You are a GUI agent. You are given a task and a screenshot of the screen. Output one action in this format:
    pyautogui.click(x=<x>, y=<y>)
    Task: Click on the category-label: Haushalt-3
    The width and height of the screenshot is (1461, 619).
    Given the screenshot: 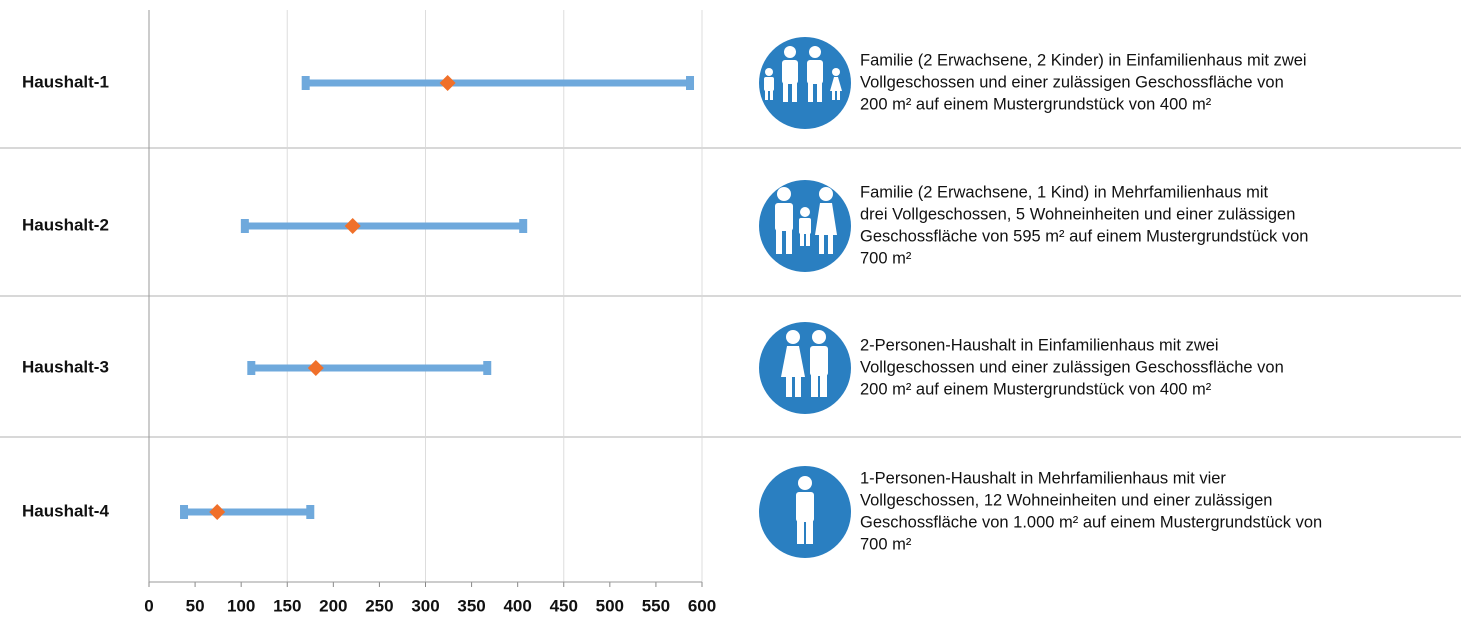 What is the action you would take?
    pyautogui.click(x=65, y=366)
    